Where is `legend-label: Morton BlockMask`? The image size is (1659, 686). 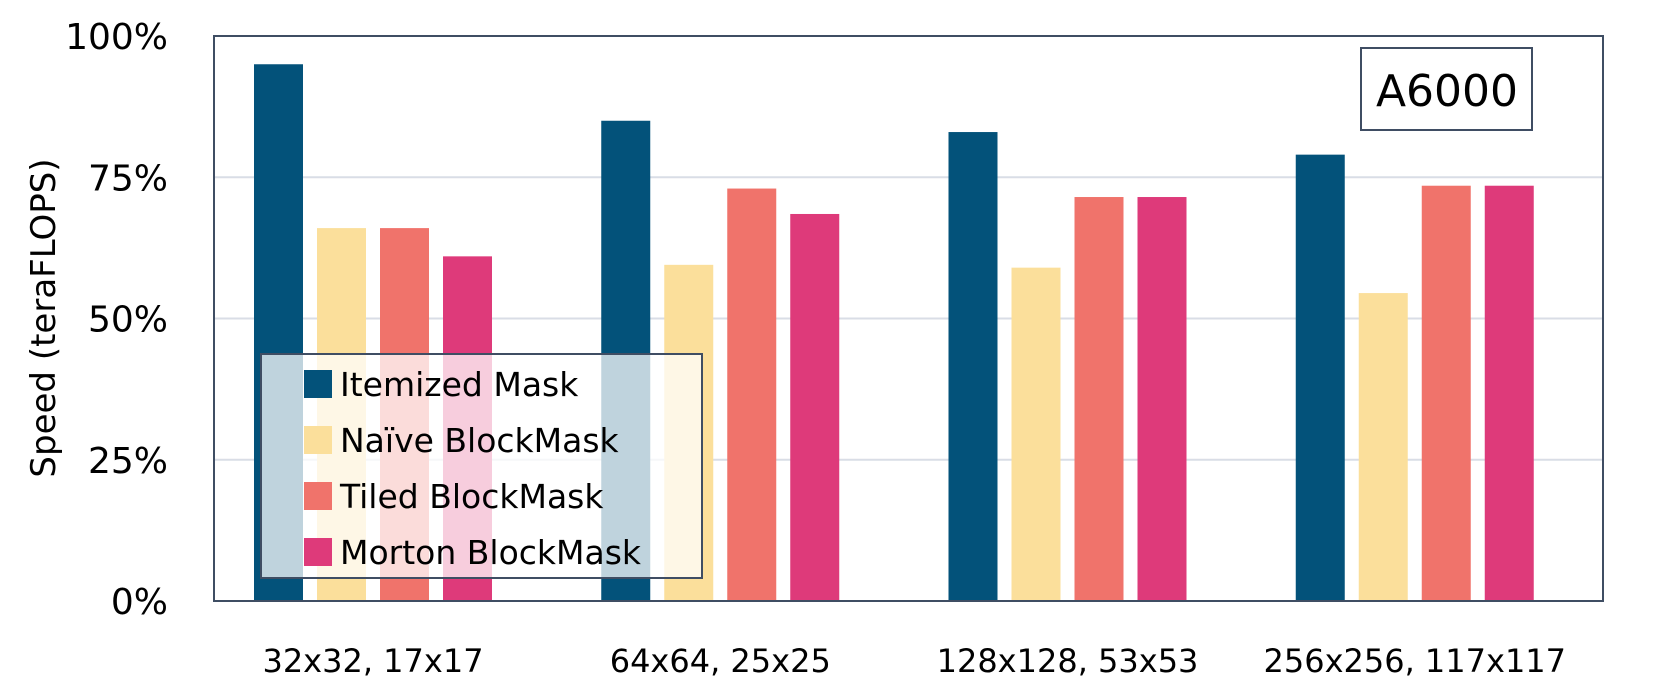
legend-label: Morton BlockMask is located at coordinates (491, 552).